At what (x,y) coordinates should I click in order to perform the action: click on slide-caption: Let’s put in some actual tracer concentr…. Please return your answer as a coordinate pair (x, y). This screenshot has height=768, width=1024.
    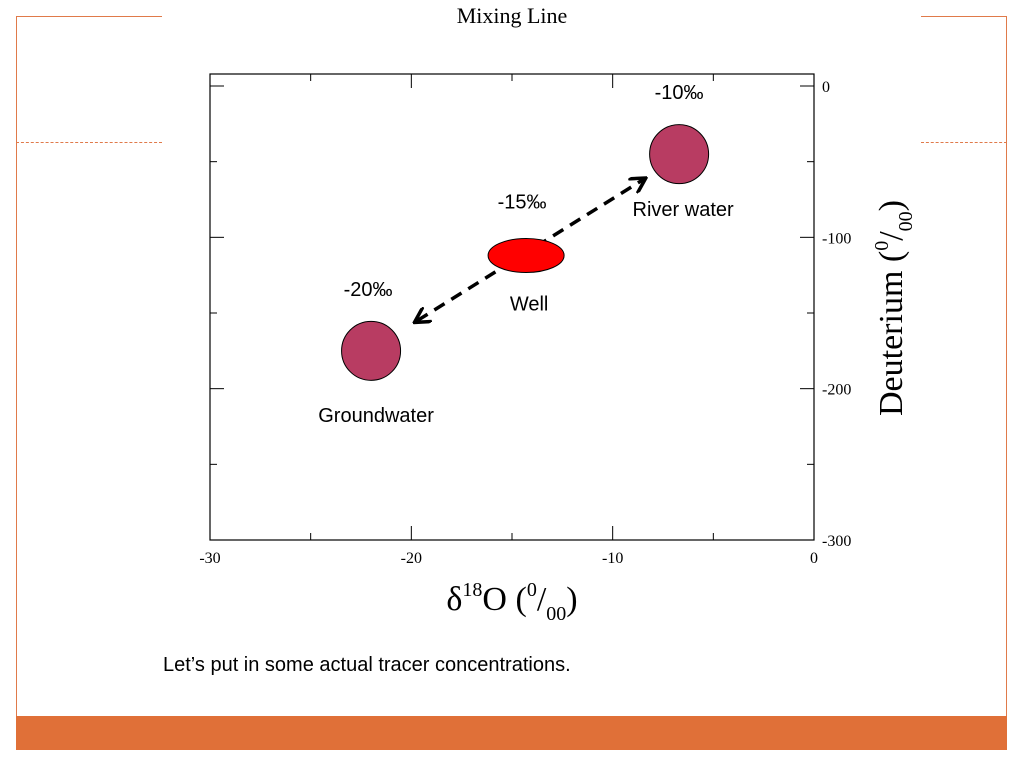
    Looking at the image, I should click on (367, 665).